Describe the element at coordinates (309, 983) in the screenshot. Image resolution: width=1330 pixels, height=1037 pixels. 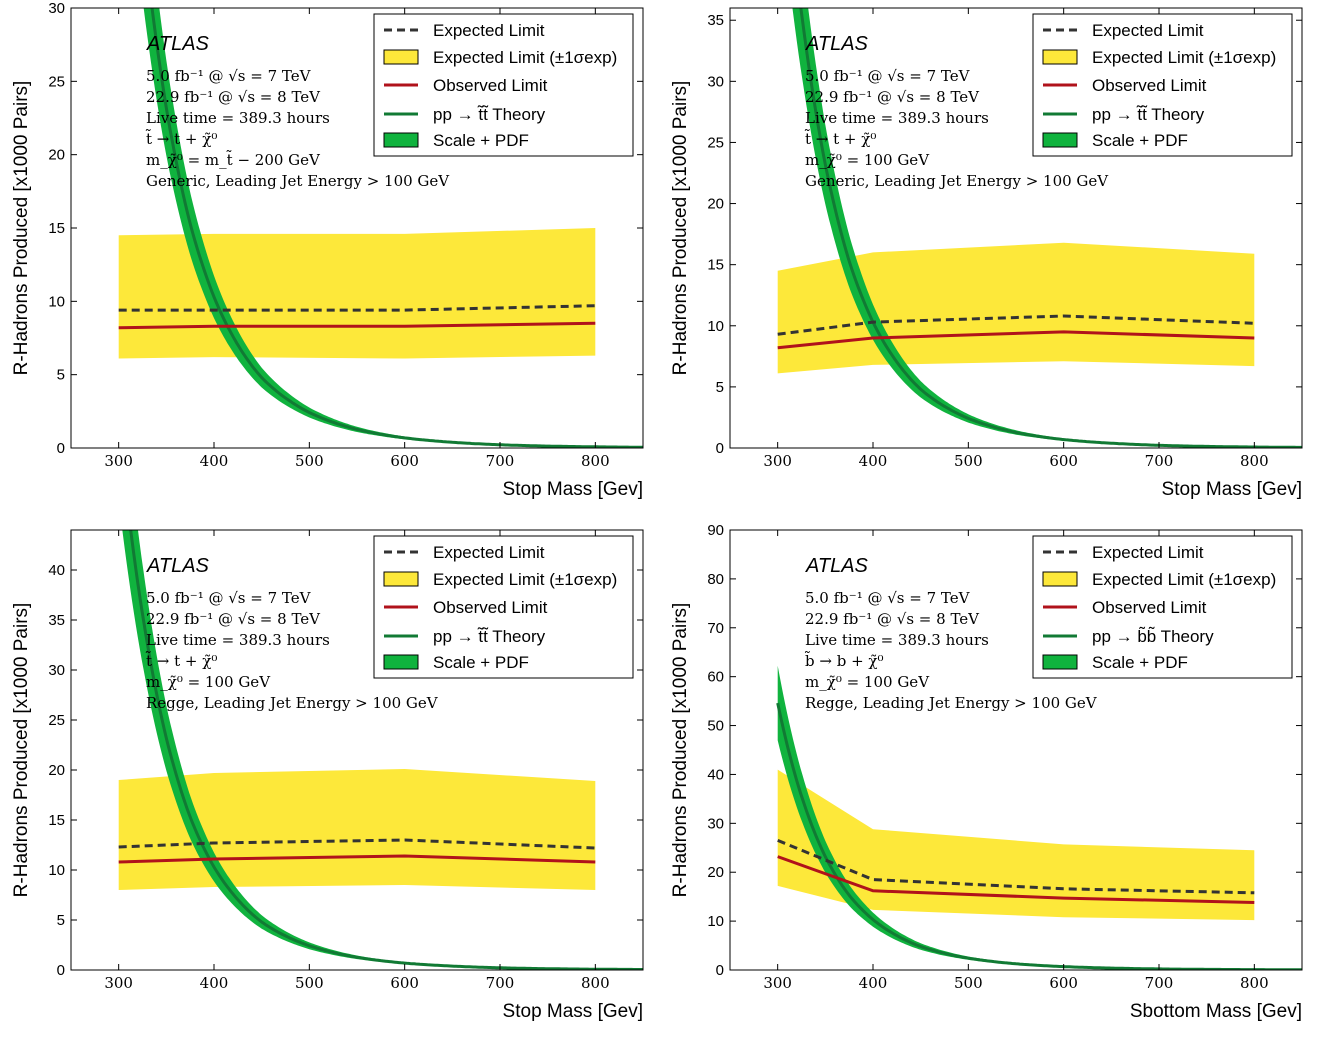
I see `x-tick-label: 500` at that location.